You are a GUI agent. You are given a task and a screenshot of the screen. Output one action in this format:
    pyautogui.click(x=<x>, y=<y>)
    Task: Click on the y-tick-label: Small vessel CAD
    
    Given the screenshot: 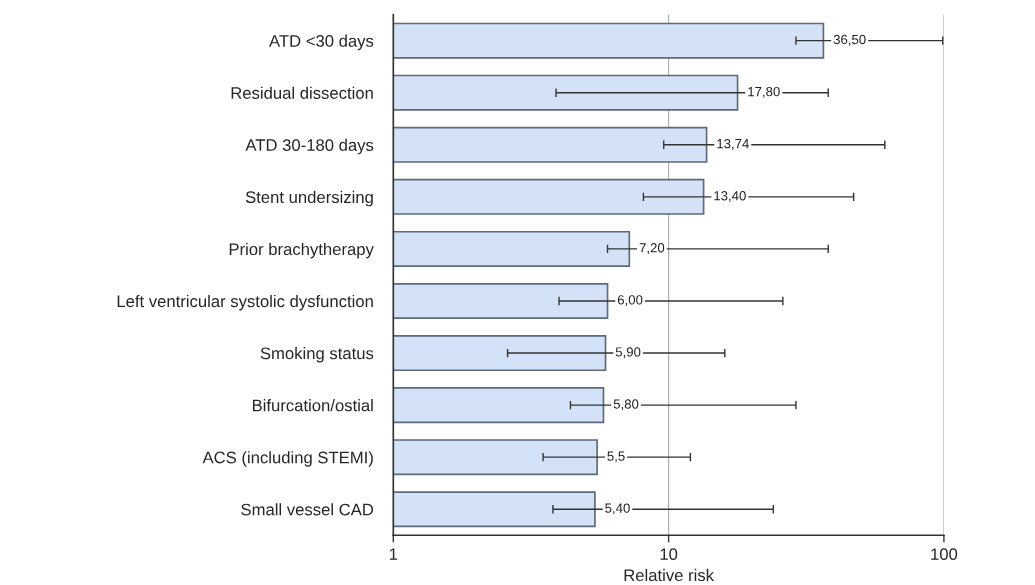 What is the action you would take?
    pyautogui.click(x=307, y=509)
    